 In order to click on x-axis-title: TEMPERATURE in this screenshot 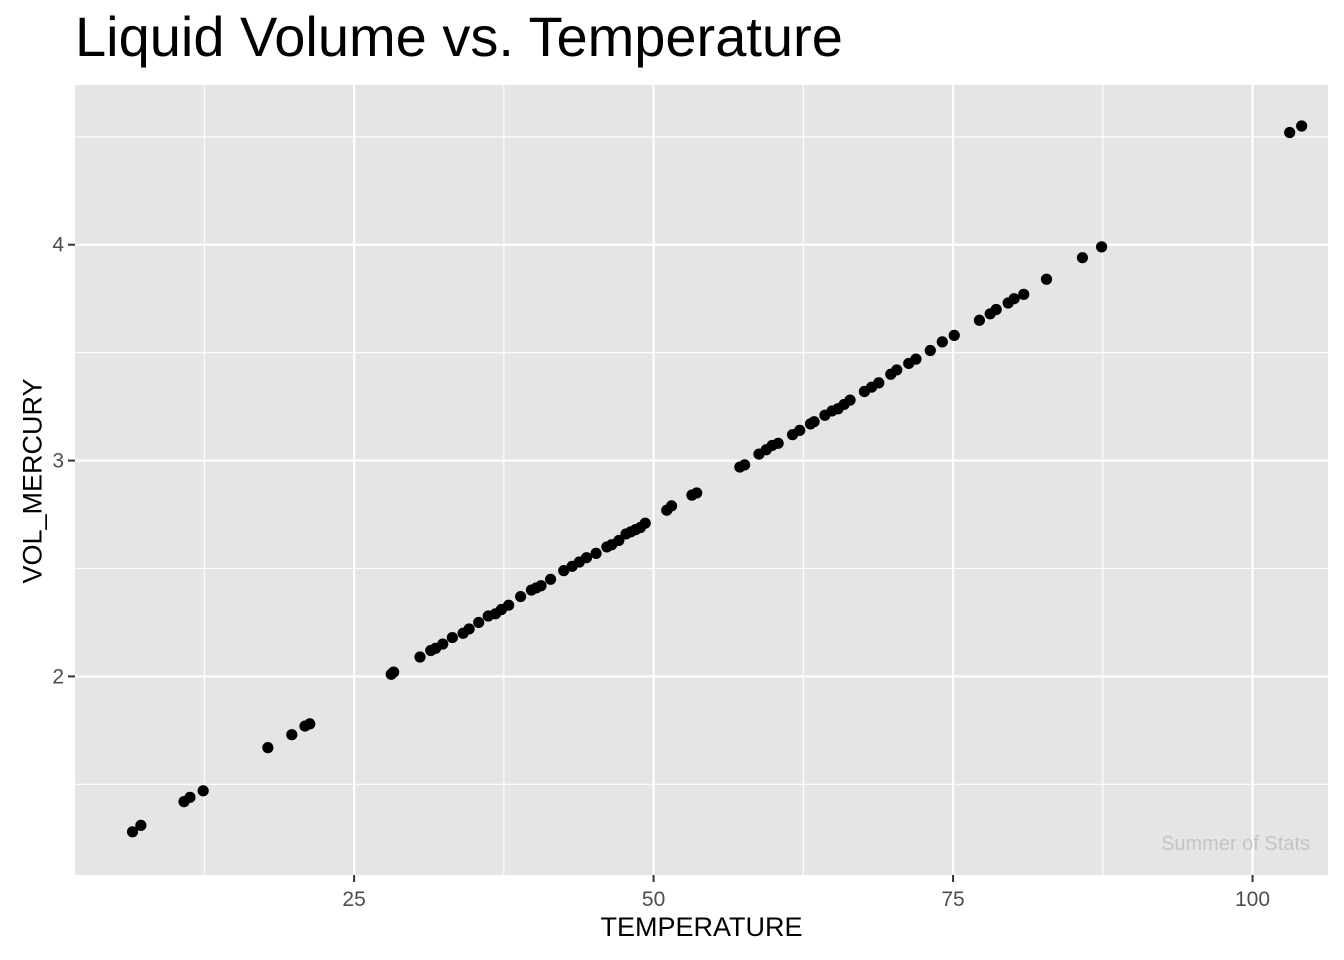, I will do `click(701, 927)`.